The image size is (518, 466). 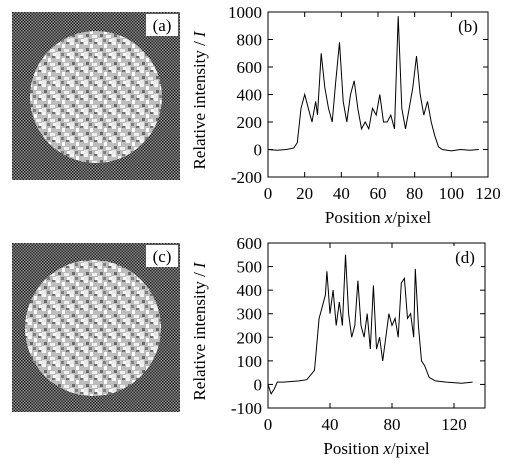 I want to click on panel-label: (d), so click(x=465, y=257).